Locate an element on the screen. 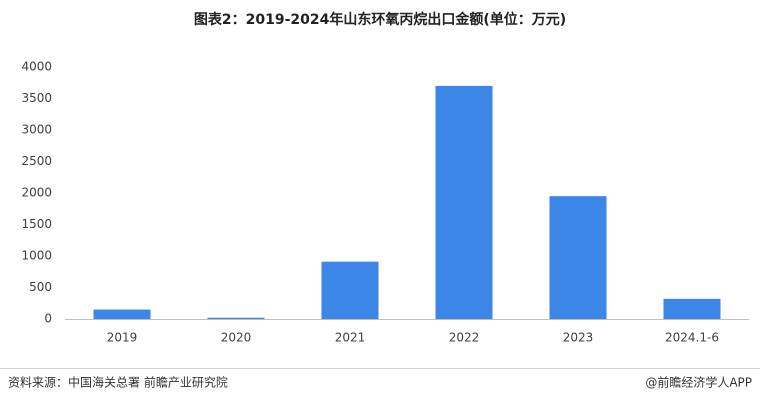  y-tick-label: 0 is located at coordinates (48, 319).